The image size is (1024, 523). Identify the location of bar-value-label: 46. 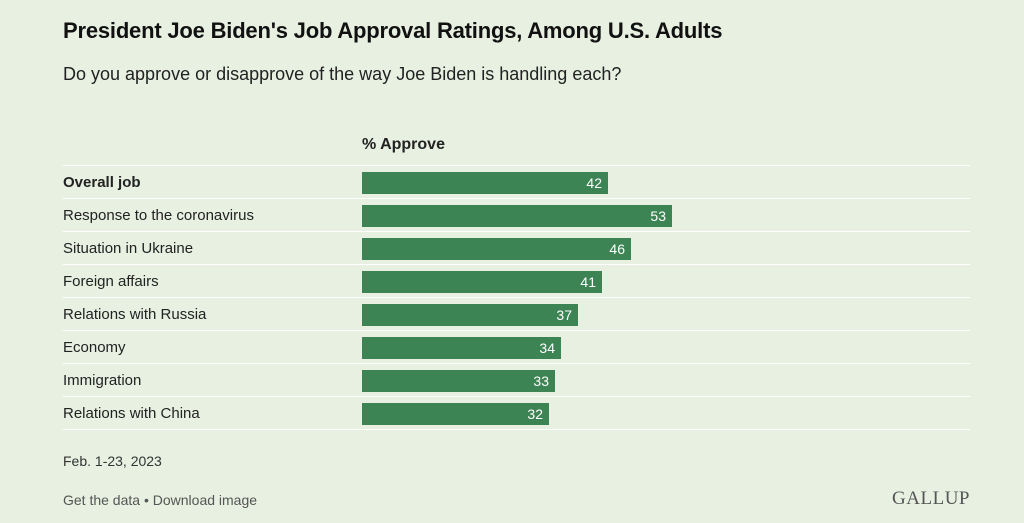
(617, 249).